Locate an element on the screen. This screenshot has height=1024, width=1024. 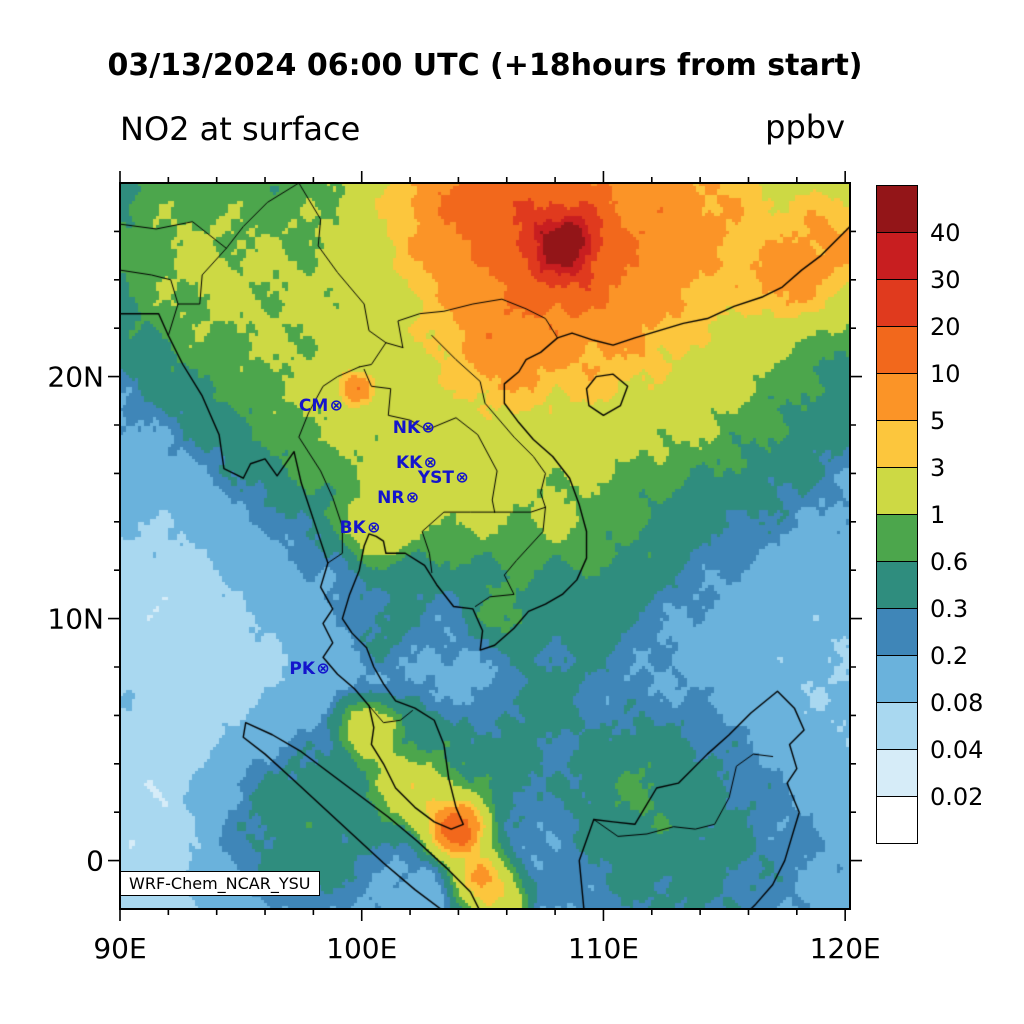
colorbar is located at coordinates (897, 514).